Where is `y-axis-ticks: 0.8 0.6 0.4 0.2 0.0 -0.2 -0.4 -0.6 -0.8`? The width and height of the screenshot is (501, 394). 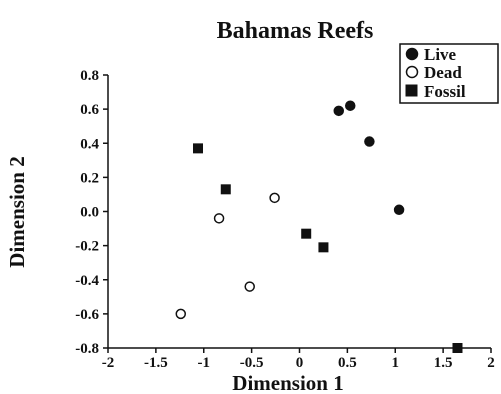 y-axis-ticks: 0.8 0.6 0.4 0.2 0.0 -0.2 -0.4 -0.6 -0.8 is located at coordinates (91, 212).